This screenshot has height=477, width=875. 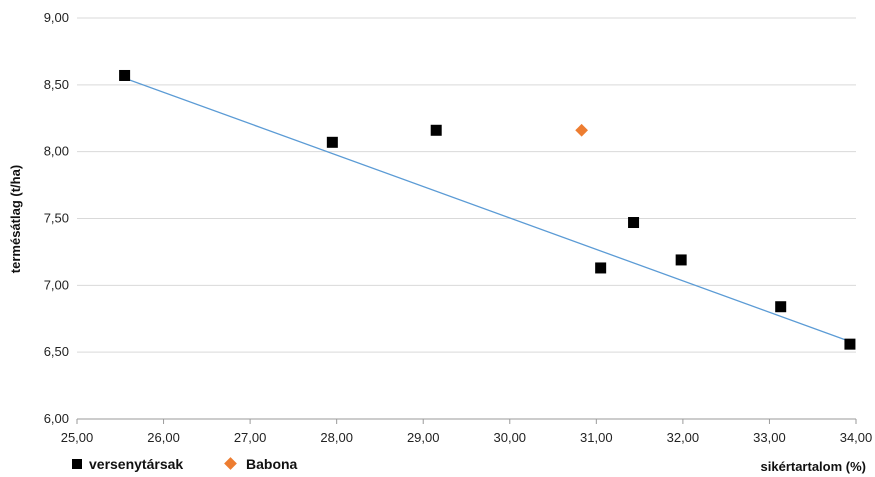 I want to click on y-tick-label: 9,00, so click(x=56, y=17).